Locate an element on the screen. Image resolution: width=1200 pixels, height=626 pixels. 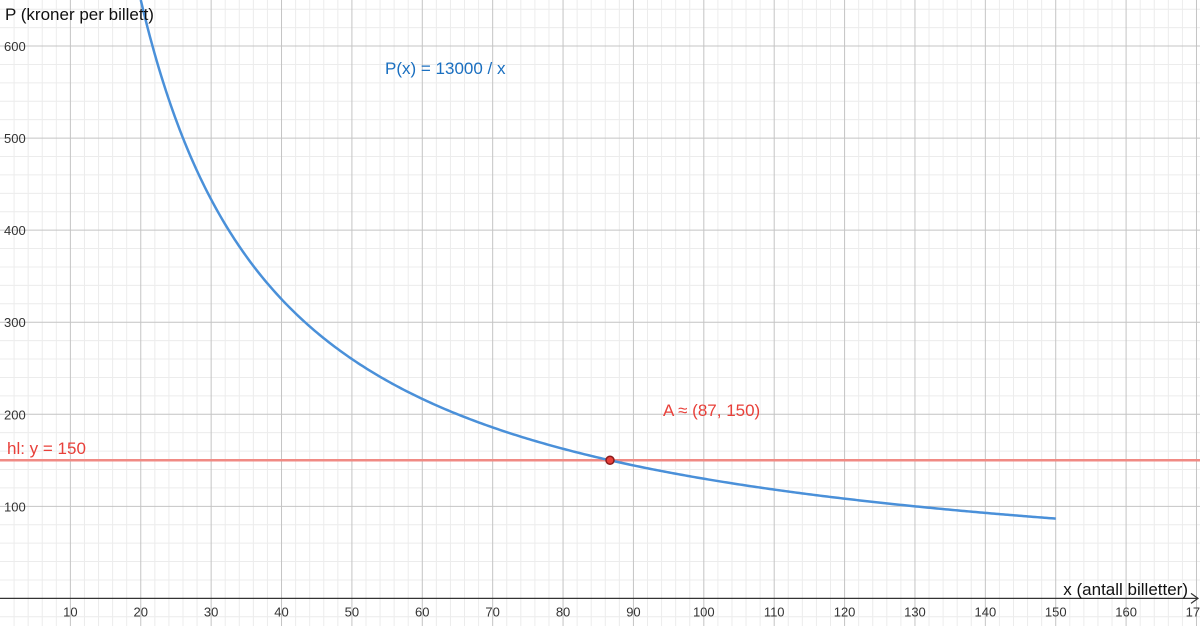
x-tick-label: 90 is located at coordinates (633, 611).